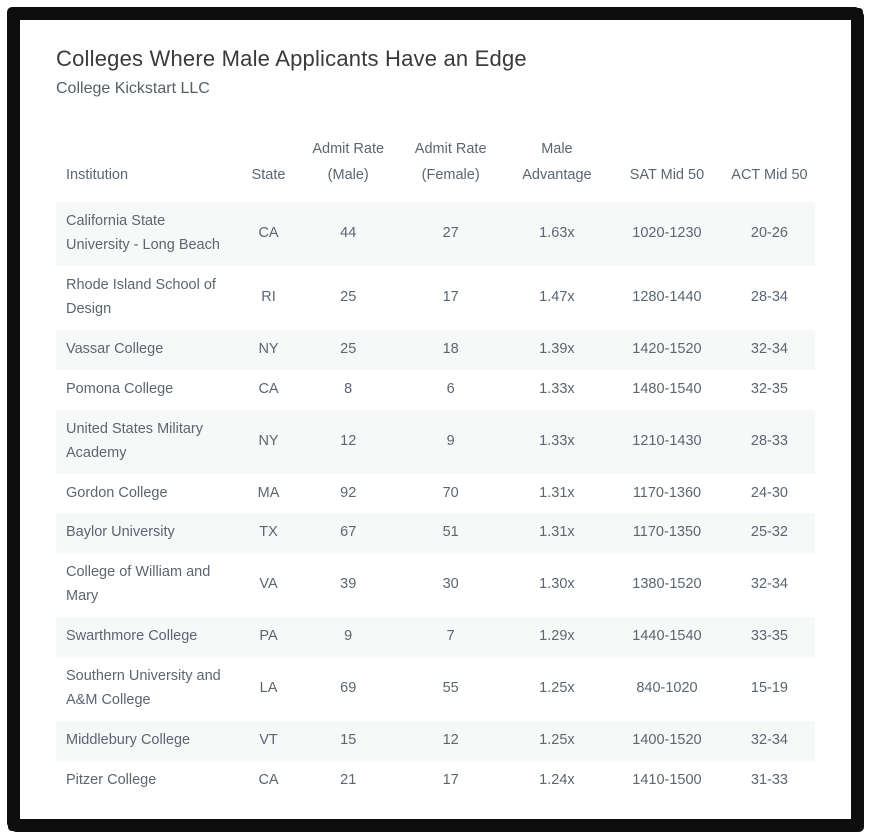  What do you see at coordinates (435, 390) in the screenshot?
I see `table-row: Pomona College CA 8 6 1.33x 1480-1540 32-35` at bounding box center [435, 390].